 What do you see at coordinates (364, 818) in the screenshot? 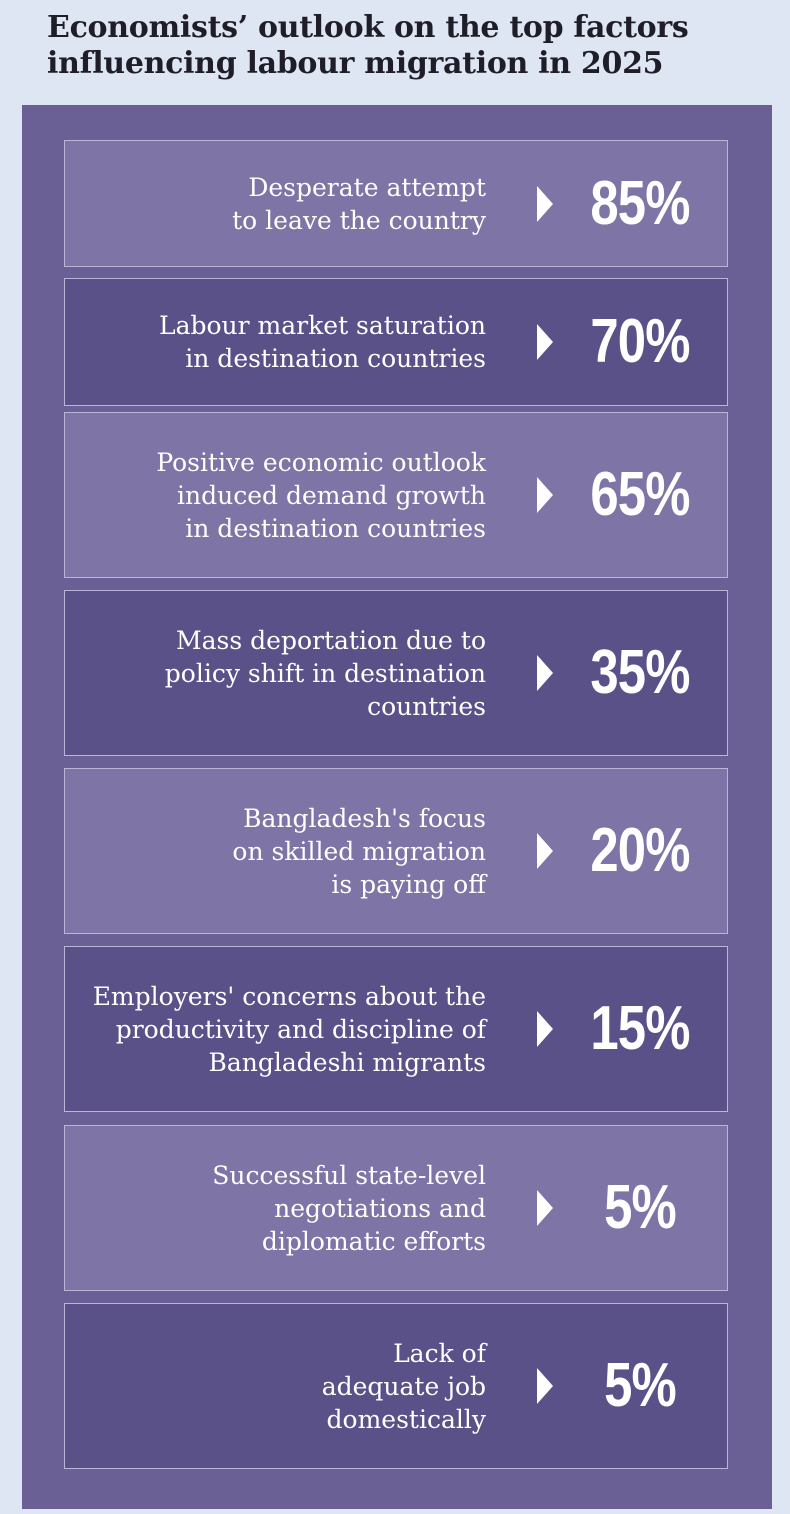
I see `factor-label-line: Bangladesh's focus` at bounding box center [364, 818].